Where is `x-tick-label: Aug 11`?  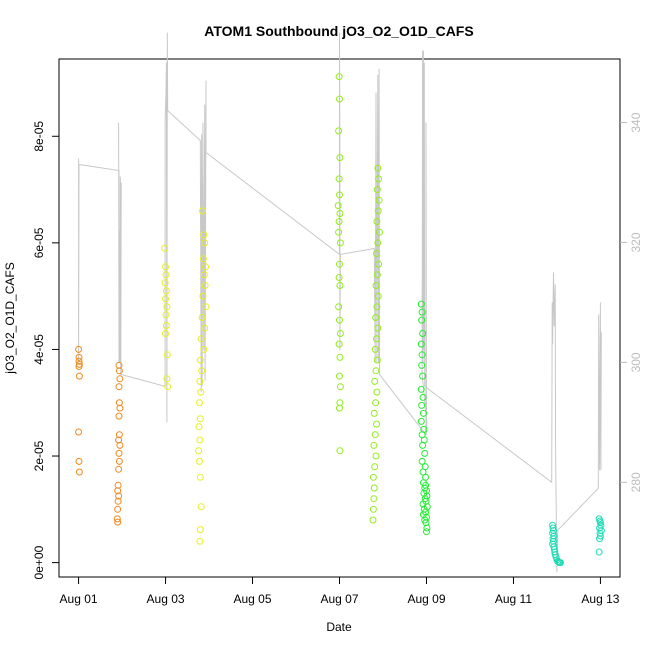 x-tick-label: Aug 11 is located at coordinates (513, 599).